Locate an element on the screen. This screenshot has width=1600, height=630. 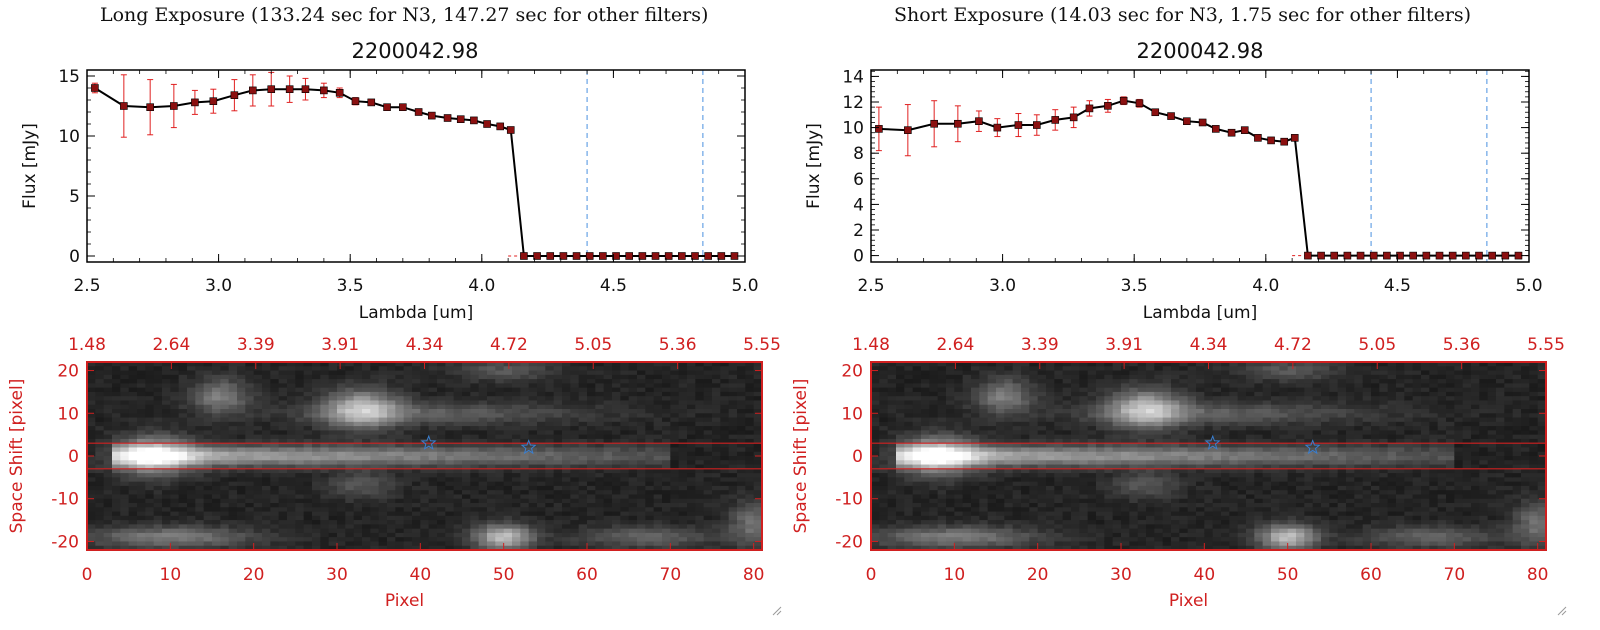
image-long-y-tick-label: -10 is located at coordinates (65, 500).